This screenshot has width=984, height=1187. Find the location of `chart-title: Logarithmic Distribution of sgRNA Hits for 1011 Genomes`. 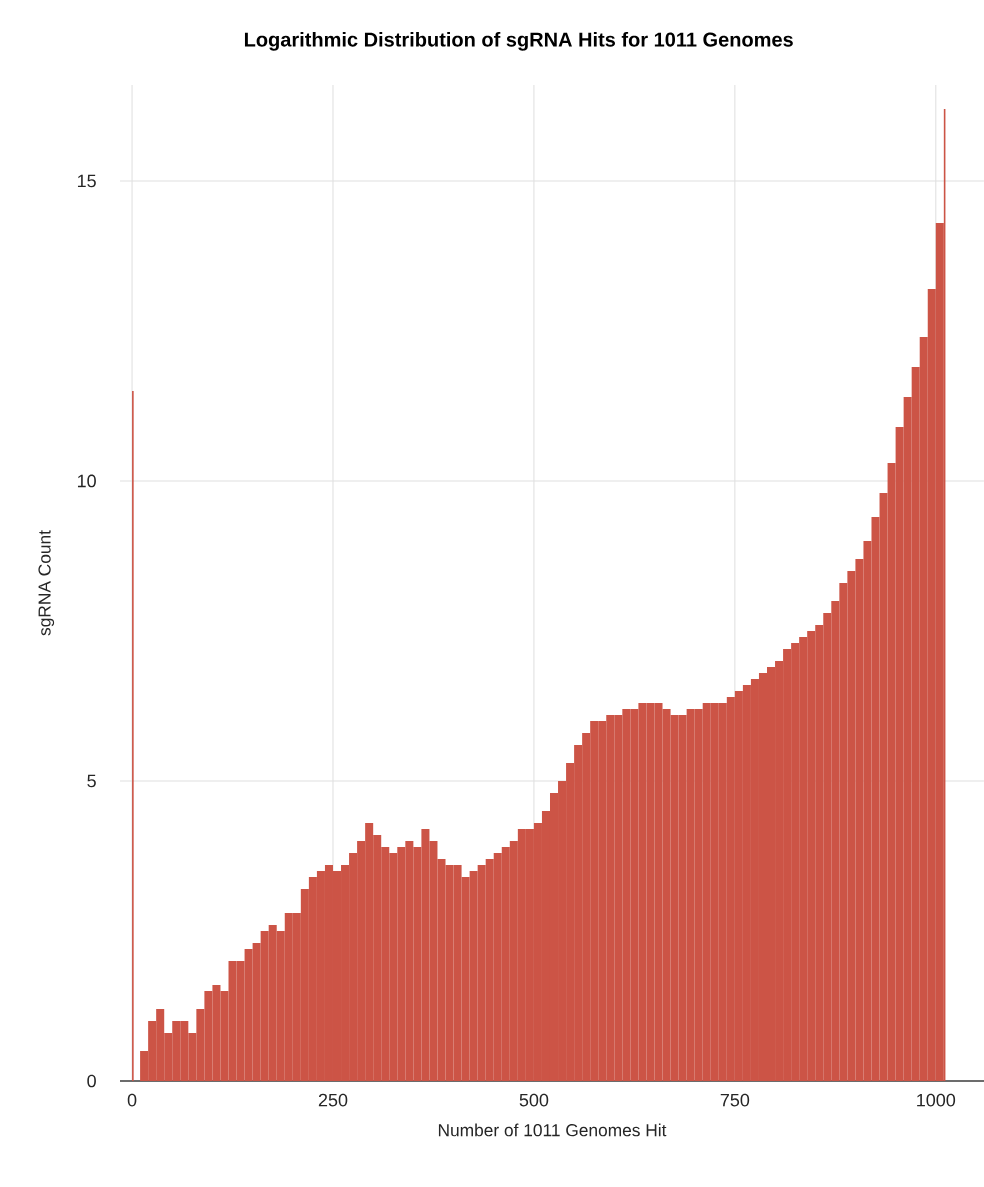

chart-title: Logarithmic Distribution of sgRNA Hits for 1011 Genomes is located at coordinates (518, 41).